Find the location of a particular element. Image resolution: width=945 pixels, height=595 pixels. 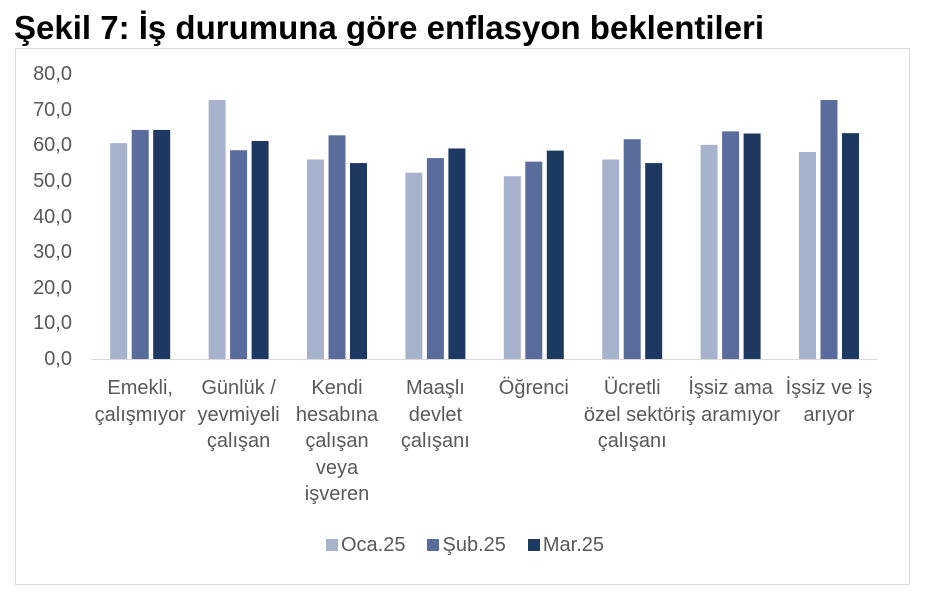

bar-series2-category2 is located at coordinates (239, 254).